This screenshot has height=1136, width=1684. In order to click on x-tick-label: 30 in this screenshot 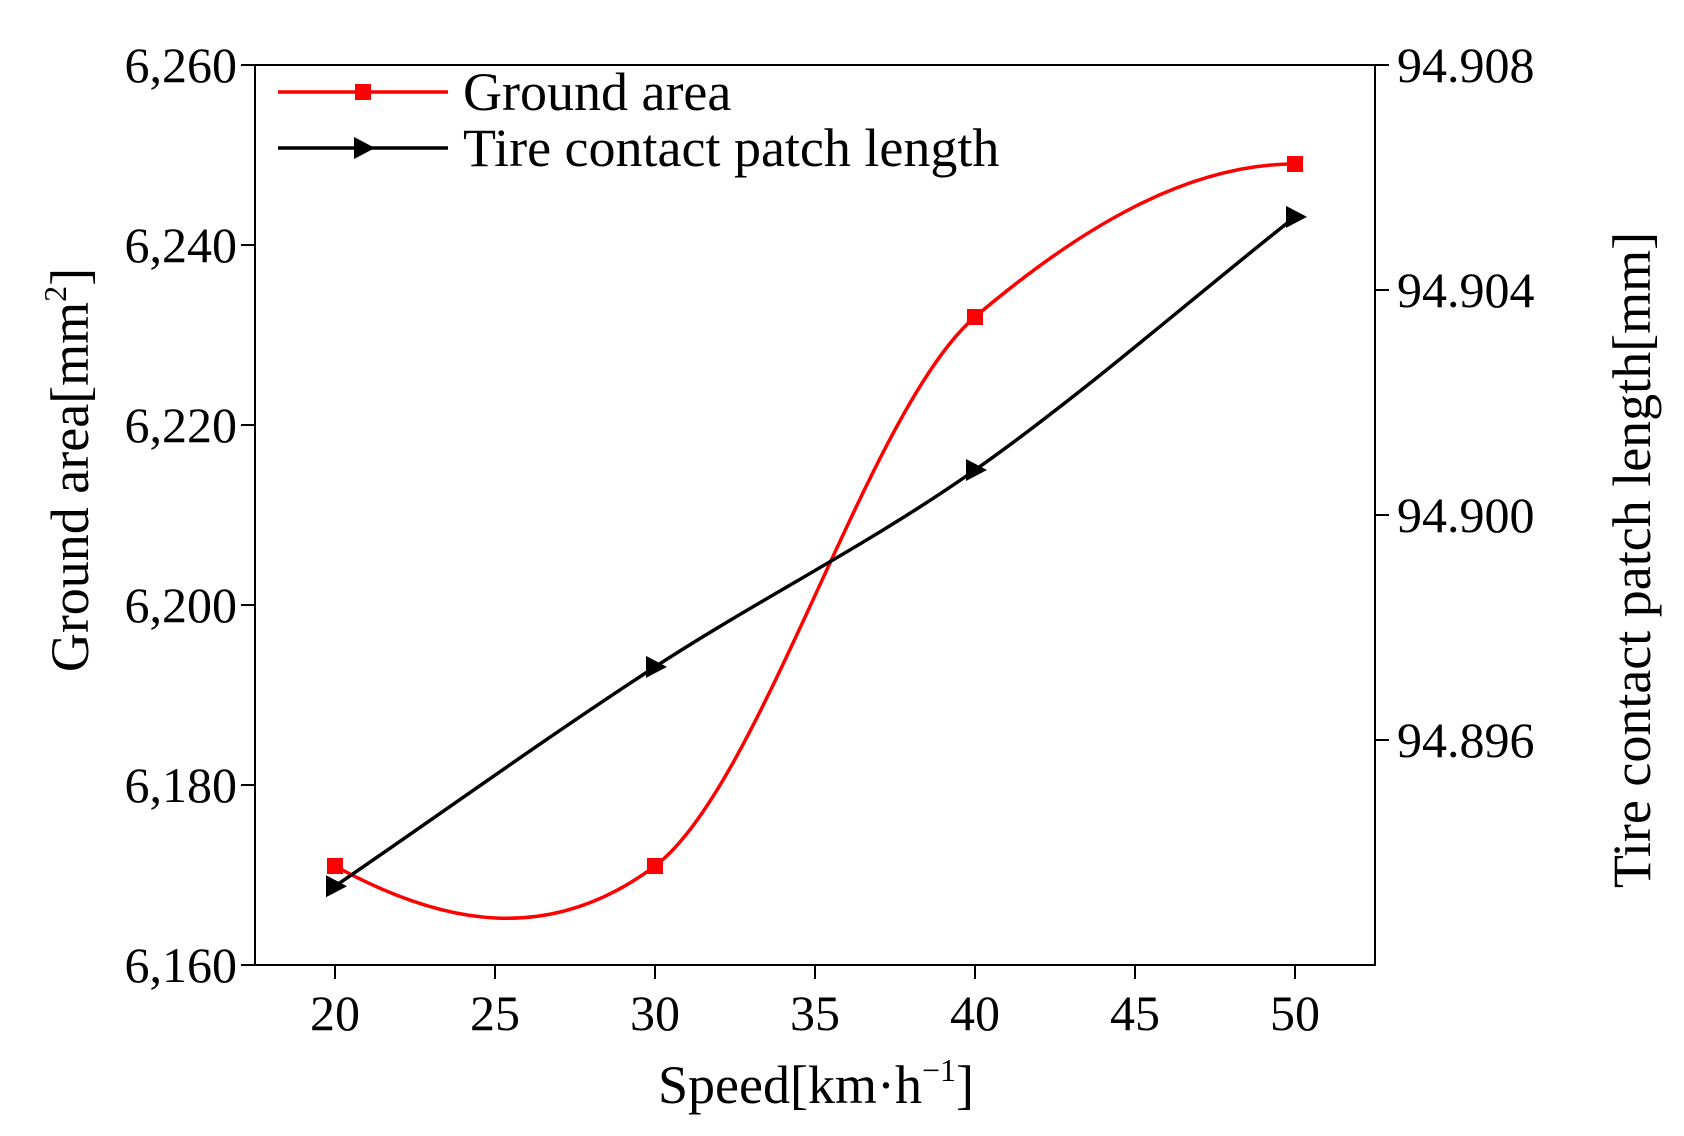, I will do `click(655, 1013)`.